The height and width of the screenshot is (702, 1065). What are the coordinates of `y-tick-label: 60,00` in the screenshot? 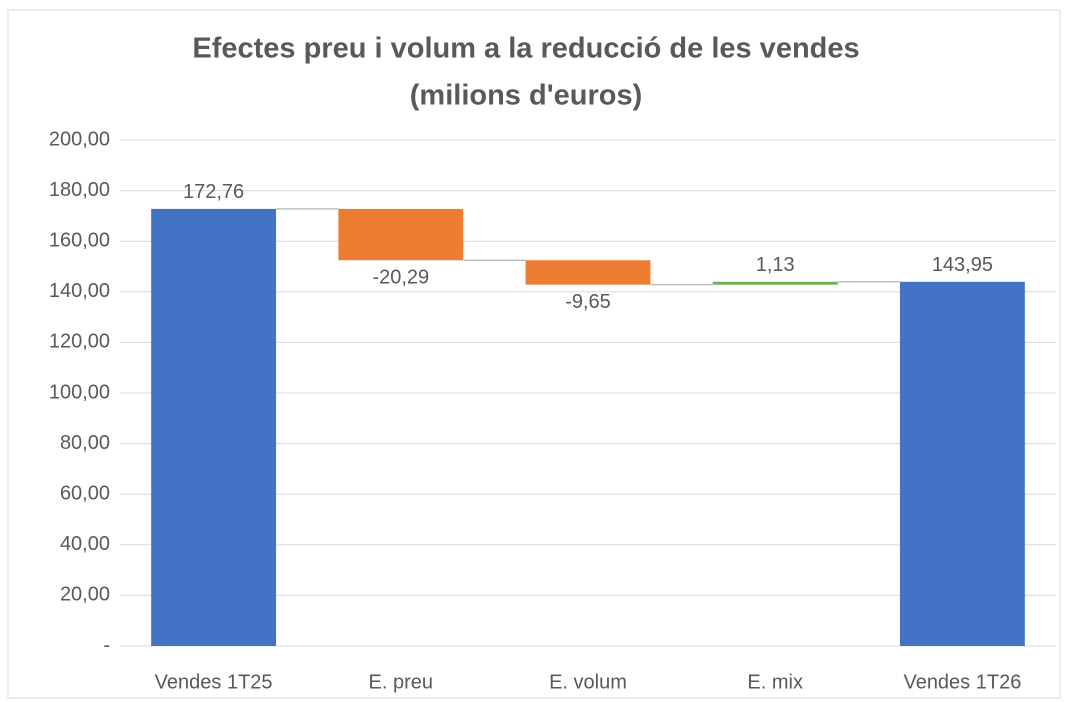 It's located at (85, 493).